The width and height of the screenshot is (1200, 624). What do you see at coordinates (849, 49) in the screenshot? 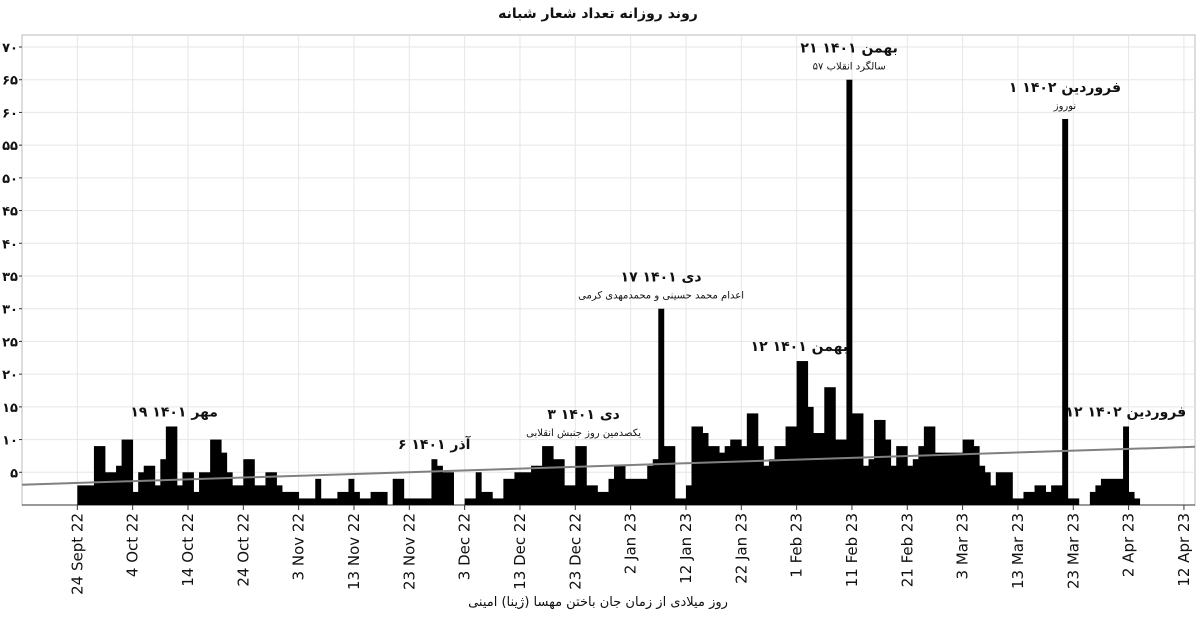
I see `annotation-title: ۲۱ بهمن ۱۴۰۱` at bounding box center [849, 49].